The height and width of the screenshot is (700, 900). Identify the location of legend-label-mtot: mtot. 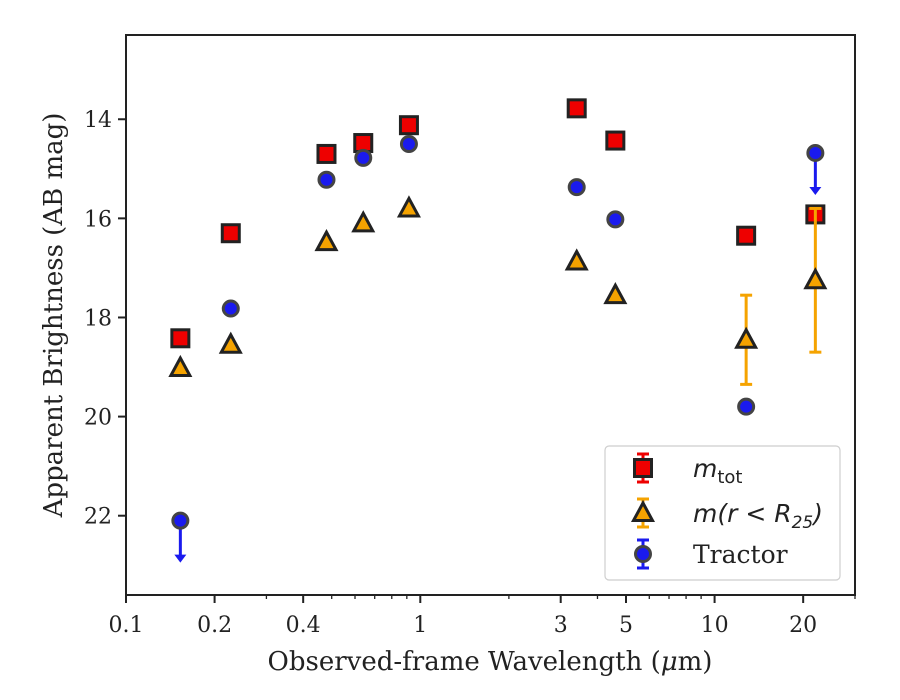
(718, 471).